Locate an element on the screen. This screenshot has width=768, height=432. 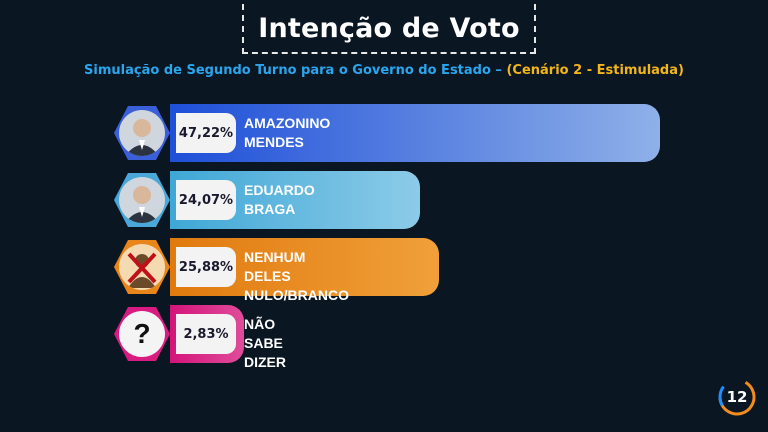
category-label-line1: NÃO SABE is located at coordinates (263, 333).